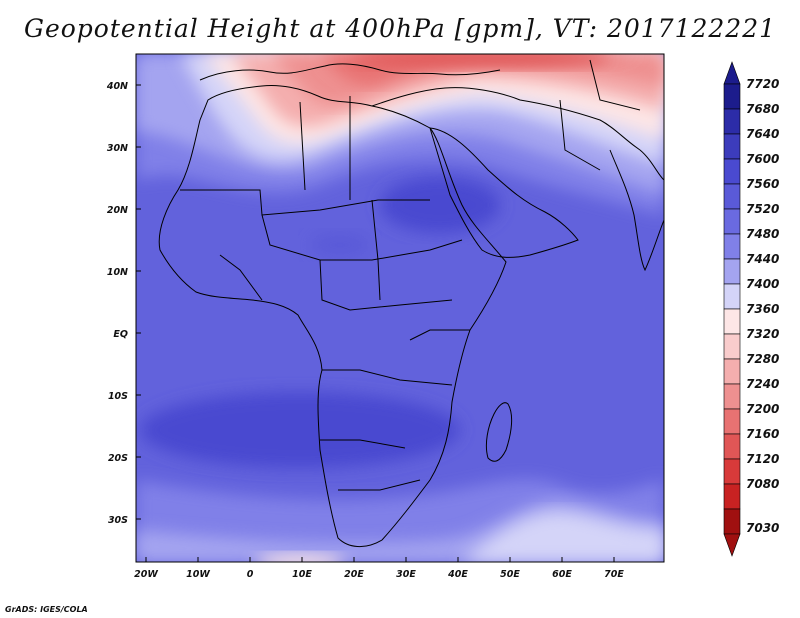 The image size is (800, 618). I want to click on colorbar-label: 7160, so click(762, 434).